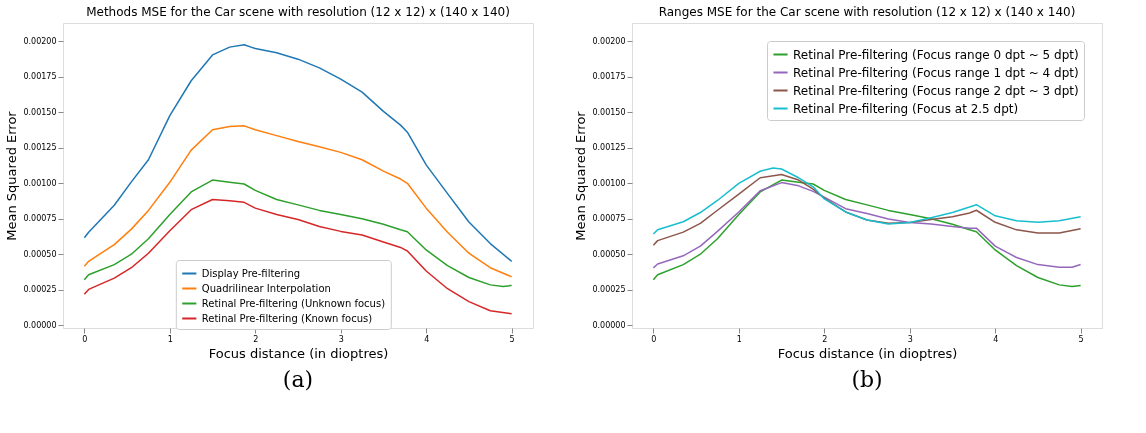 The width and height of the screenshot is (1146, 433). What do you see at coordinates (251, 273) in the screenshot?
I see `legend-label: Display Pre-filtering` at bounding box center [251, 273].